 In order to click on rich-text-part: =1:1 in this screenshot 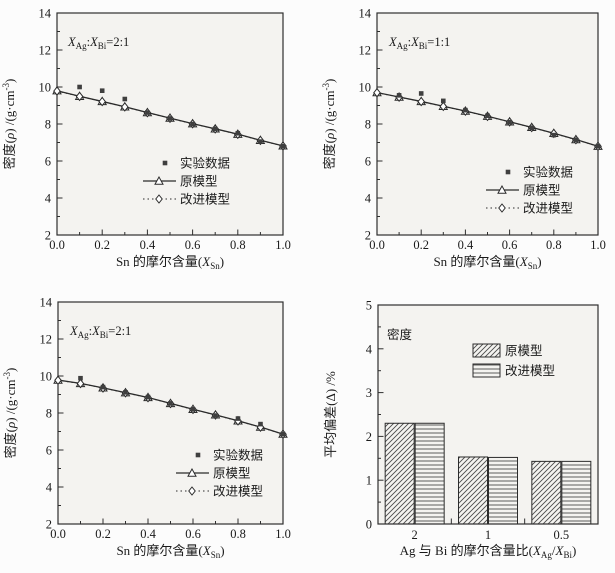, I will do `click(438, 42)`.